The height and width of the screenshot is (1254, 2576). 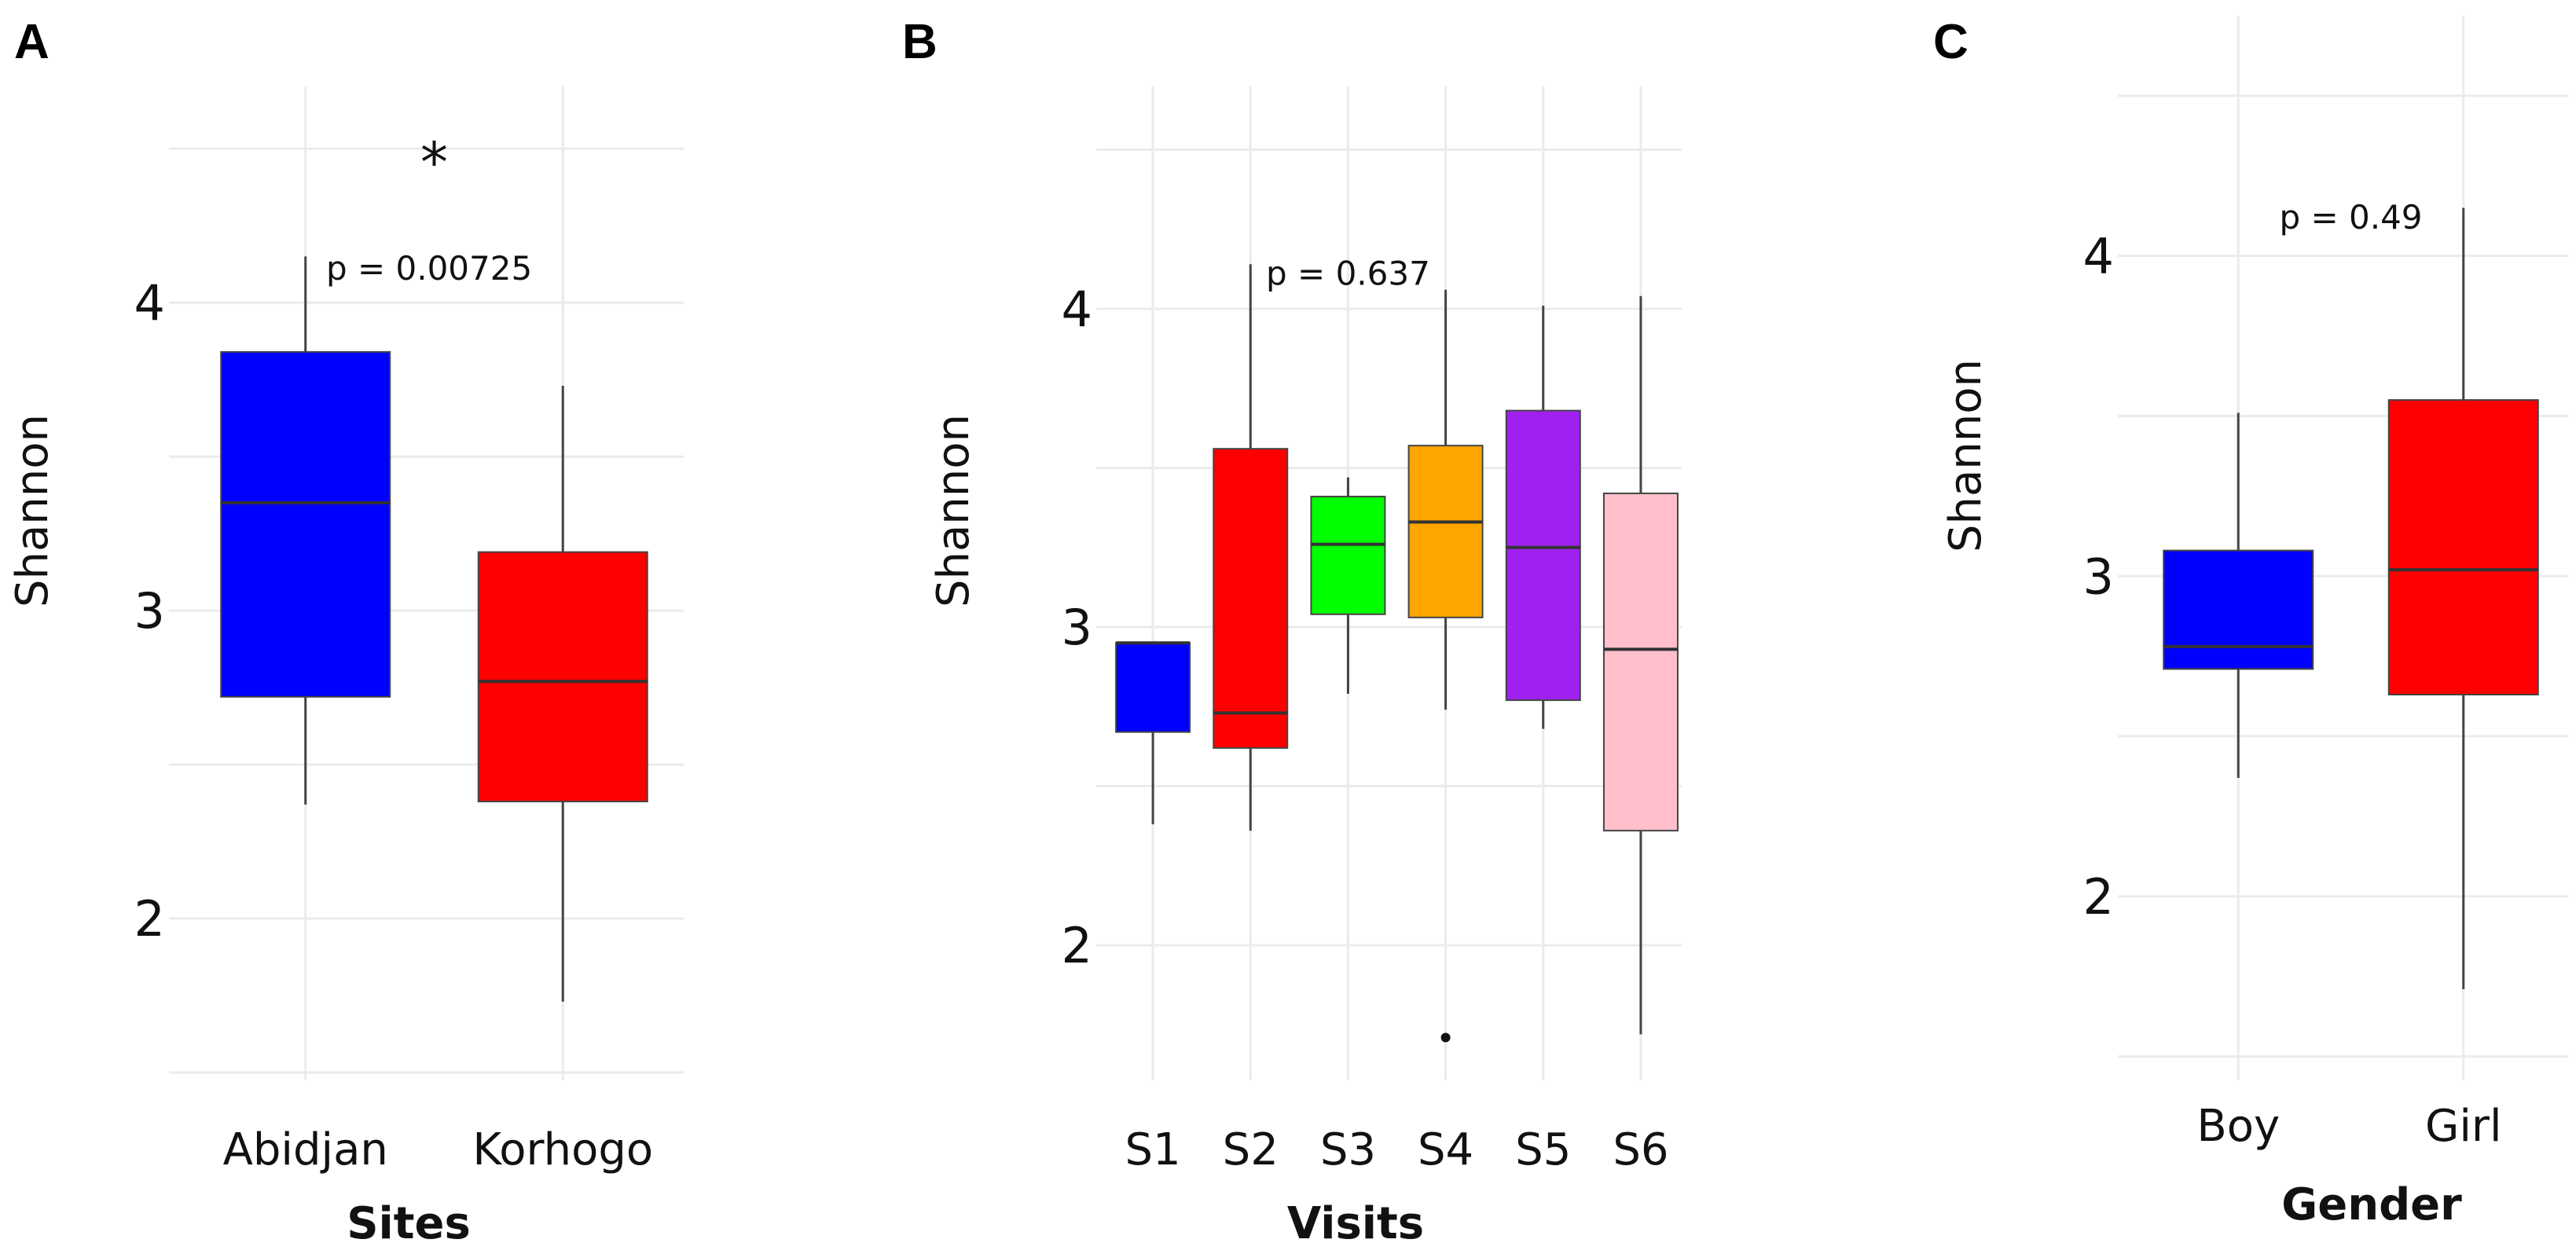 What do you see at coordinates (1445, 666) in the screenshot?
I see `box-s4` at bounding box center [1445, 666].